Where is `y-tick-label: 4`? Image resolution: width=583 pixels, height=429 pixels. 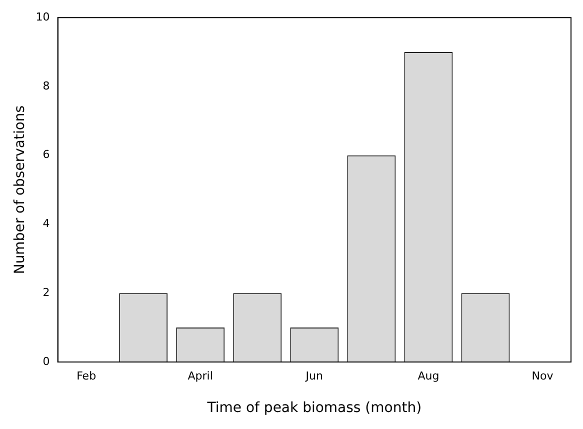 y-tick-label: 4 is located at coordinates (46, 223).